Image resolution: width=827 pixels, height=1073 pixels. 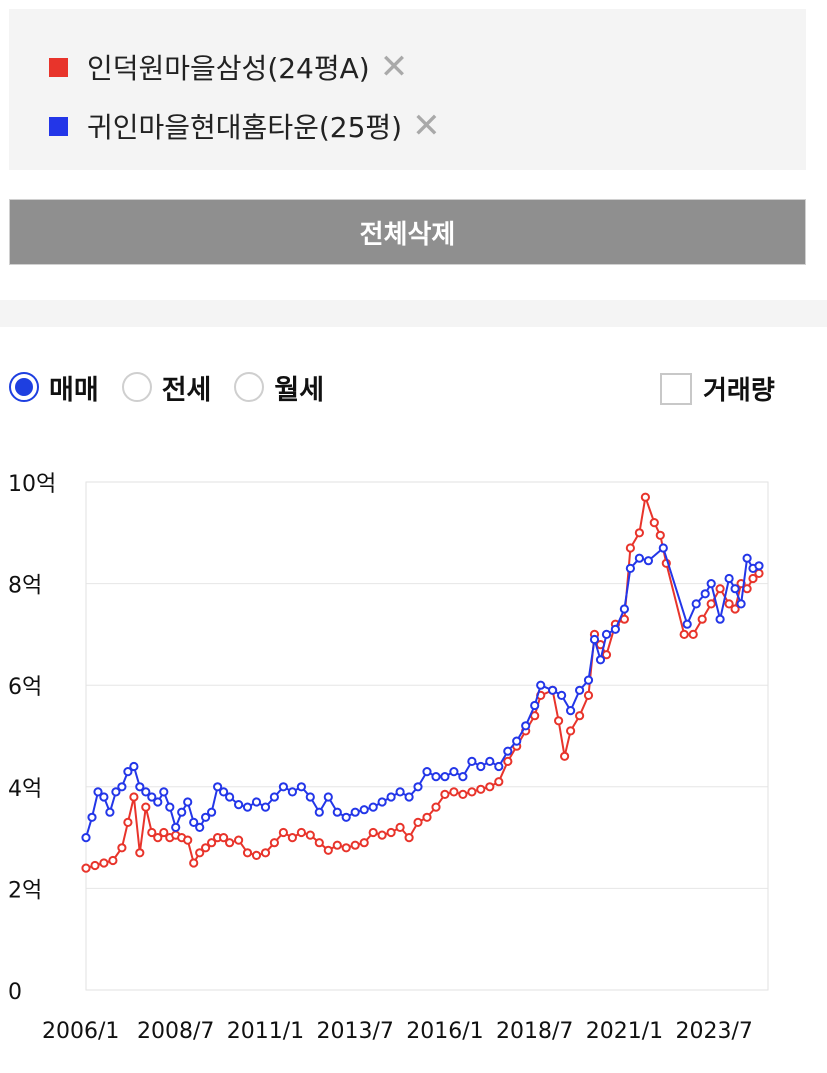 What do you see at coordinates (54, 387) in the screenshot?
I see `radio-sale: 매매` at bounding box center [54, 387].